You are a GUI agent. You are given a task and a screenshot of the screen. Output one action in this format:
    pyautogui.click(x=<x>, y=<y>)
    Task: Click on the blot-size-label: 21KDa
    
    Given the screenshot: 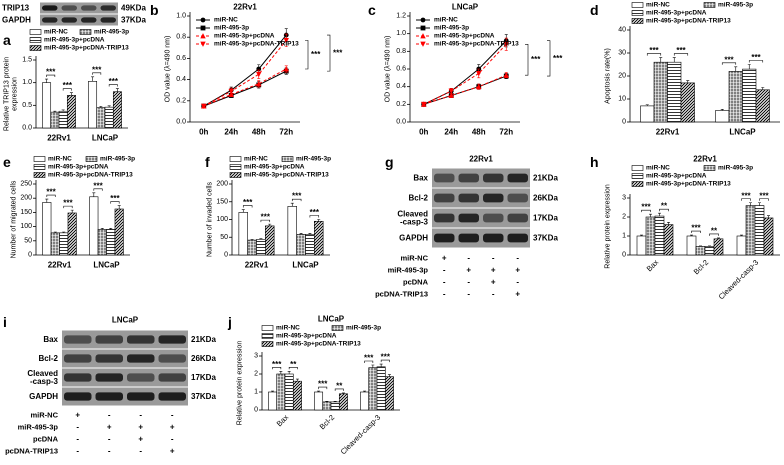 What is the action you would take?
    pyautogui.click(x=203, y=339)
    